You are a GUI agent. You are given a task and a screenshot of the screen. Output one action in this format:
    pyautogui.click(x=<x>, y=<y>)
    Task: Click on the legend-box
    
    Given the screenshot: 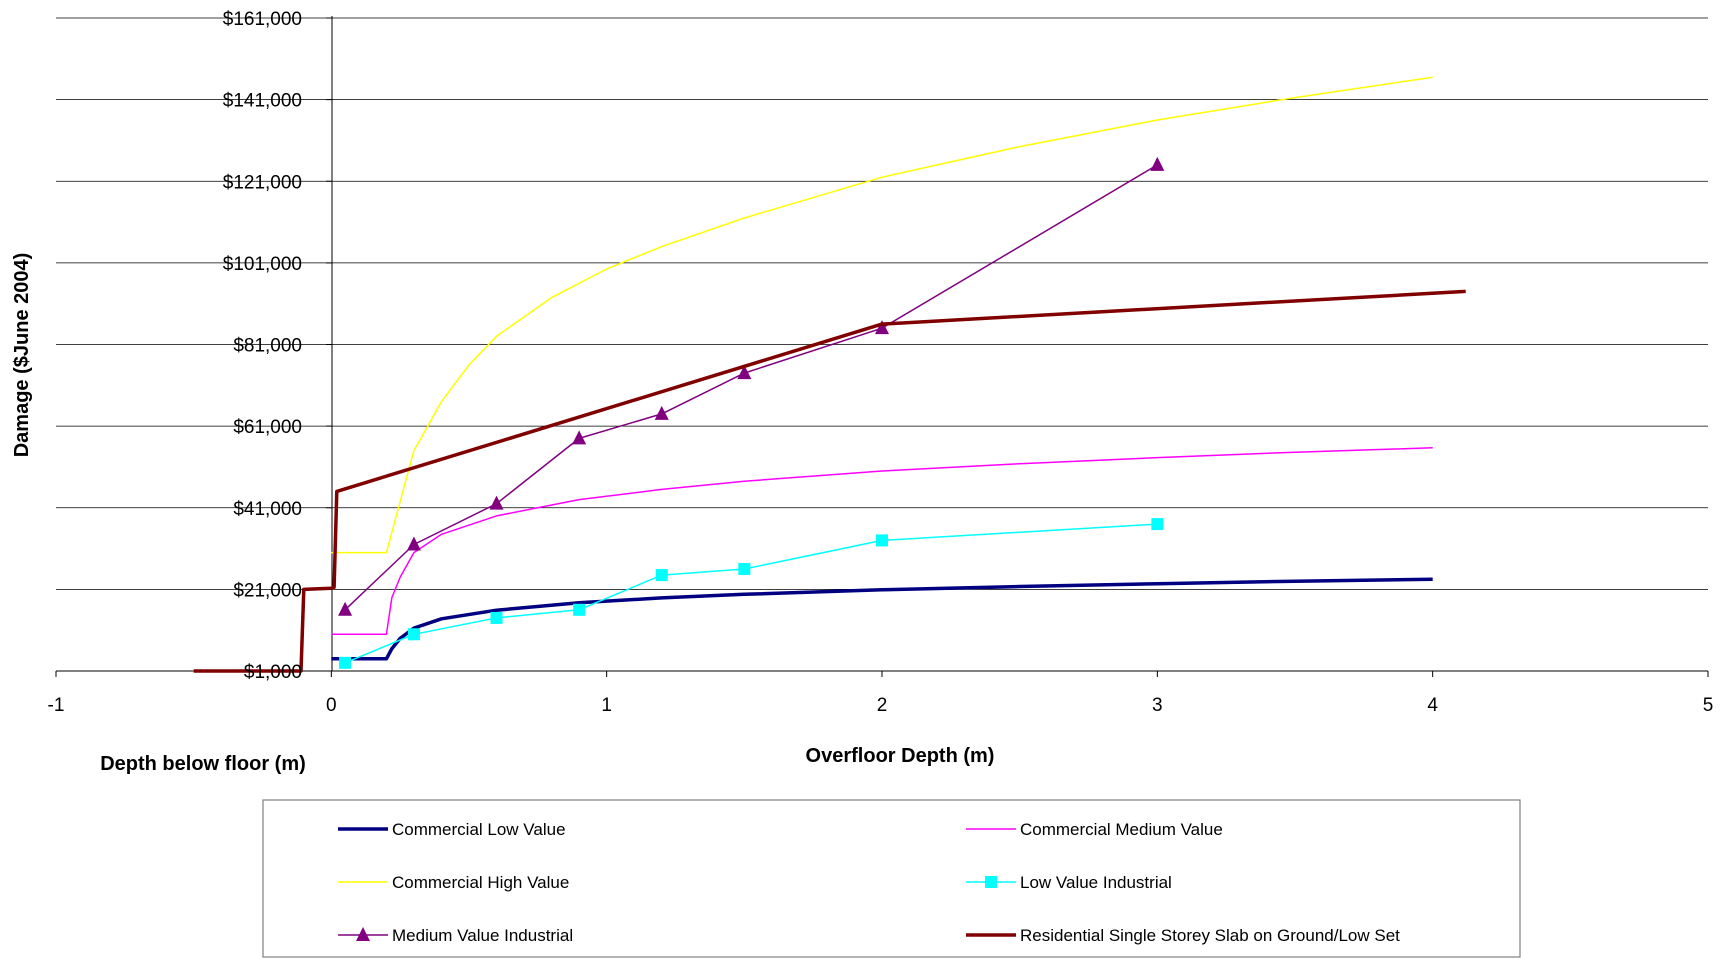 What is the action you would take?
    pyautogui.click(x=891, y=878)
    